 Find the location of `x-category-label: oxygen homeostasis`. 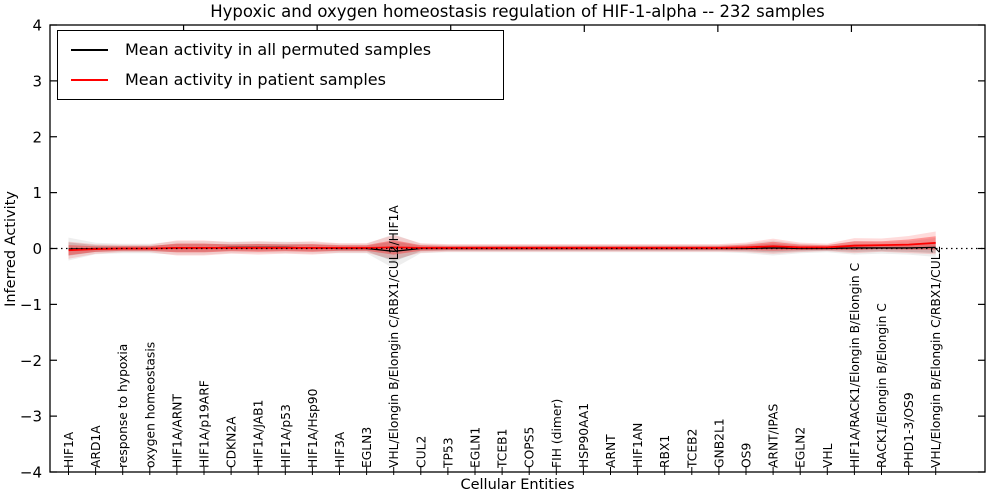

x-category-label: oxygen homeostasis is located at coordinates (150, 405).